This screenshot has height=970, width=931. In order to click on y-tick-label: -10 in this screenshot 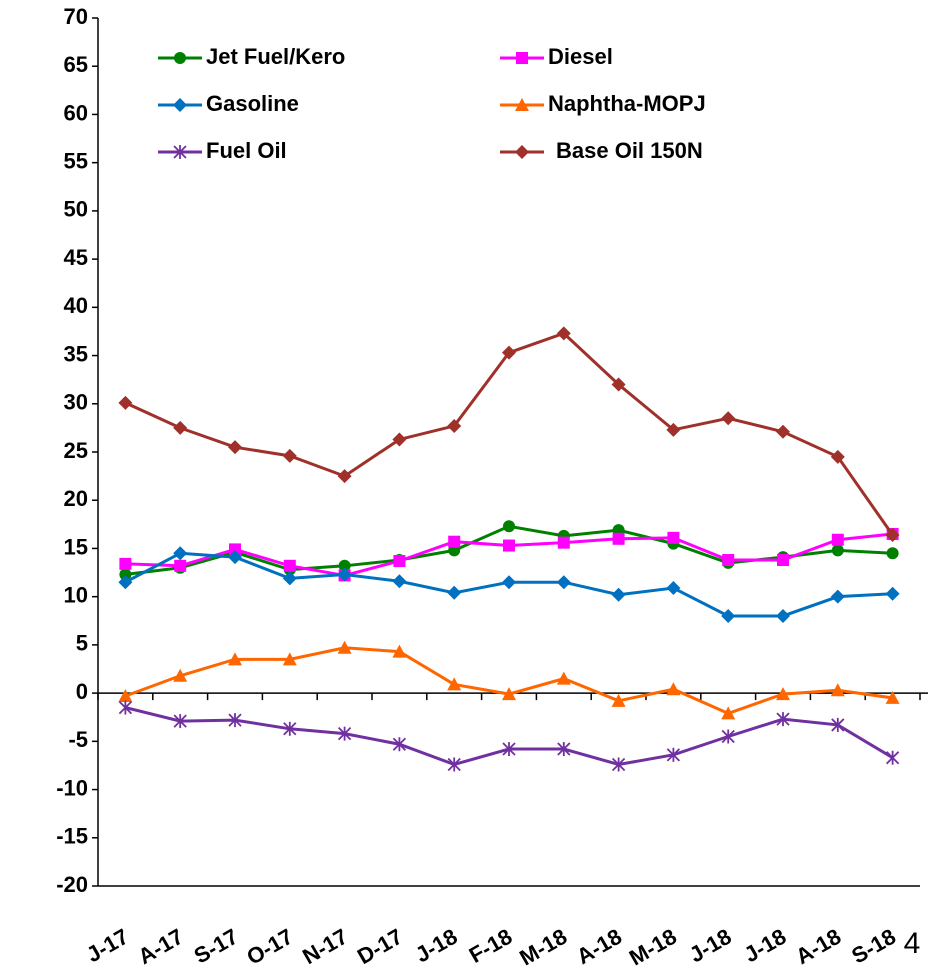, I will do `click(72, 787)`.